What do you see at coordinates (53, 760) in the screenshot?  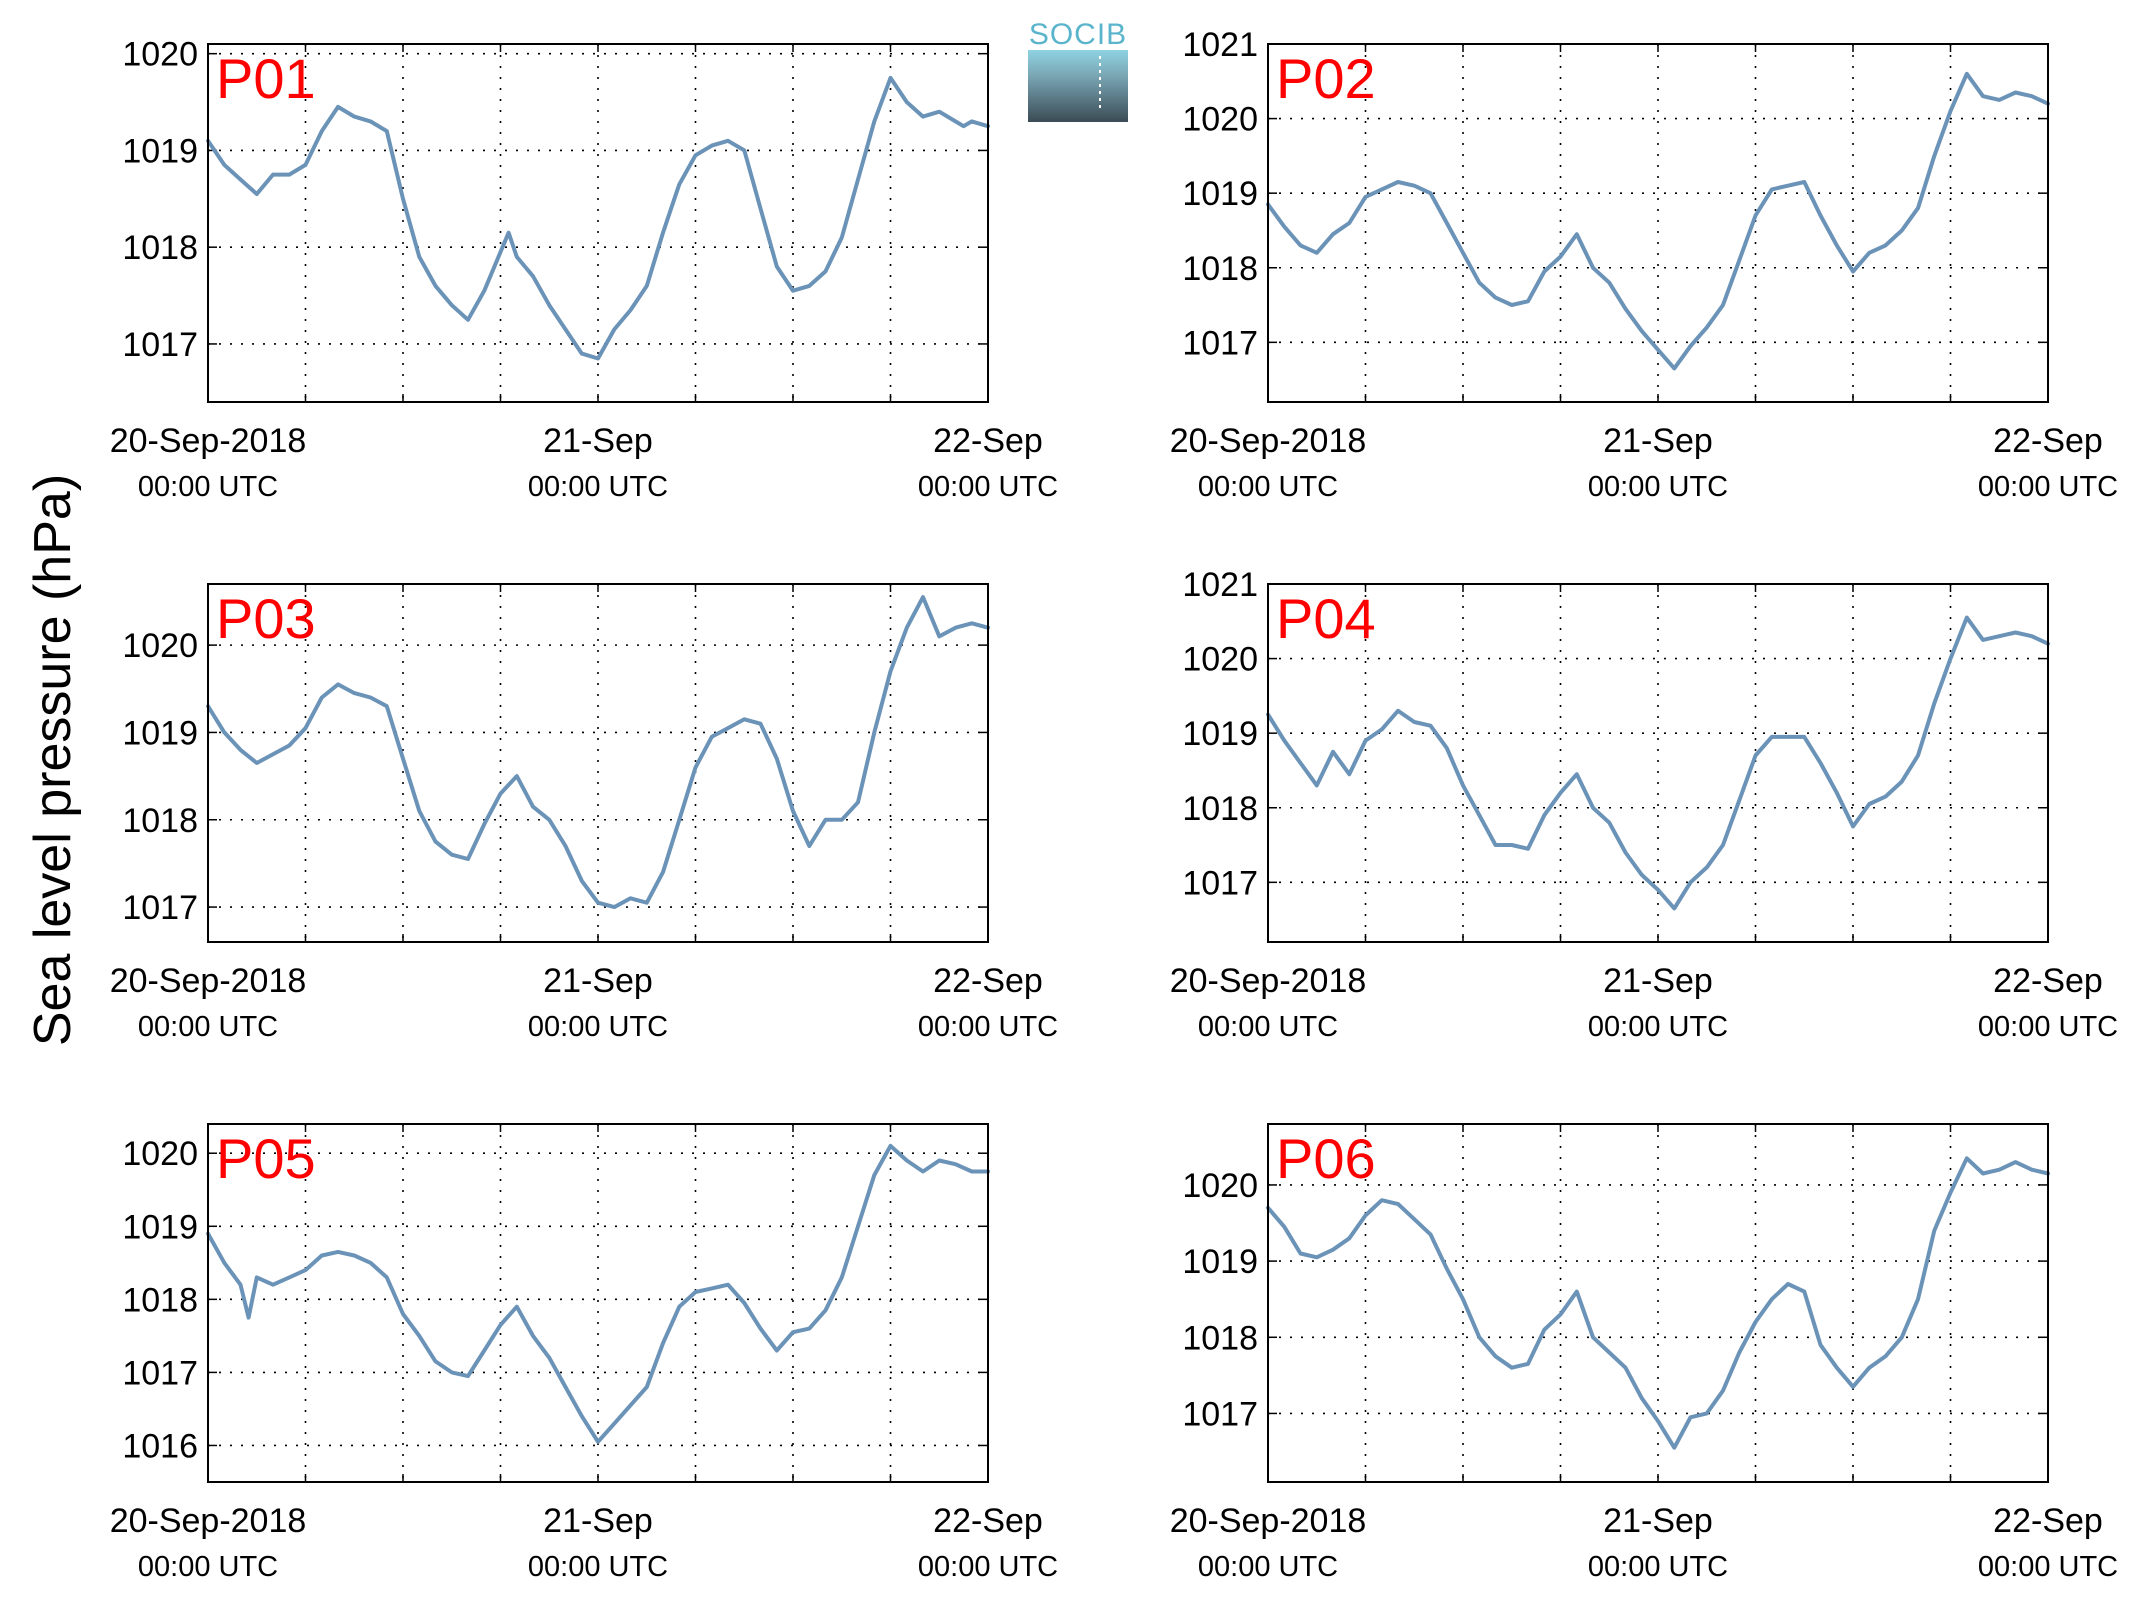 I see `y-axis-label: Sea level pressure (hPa)` at bounding box center [53, 760].